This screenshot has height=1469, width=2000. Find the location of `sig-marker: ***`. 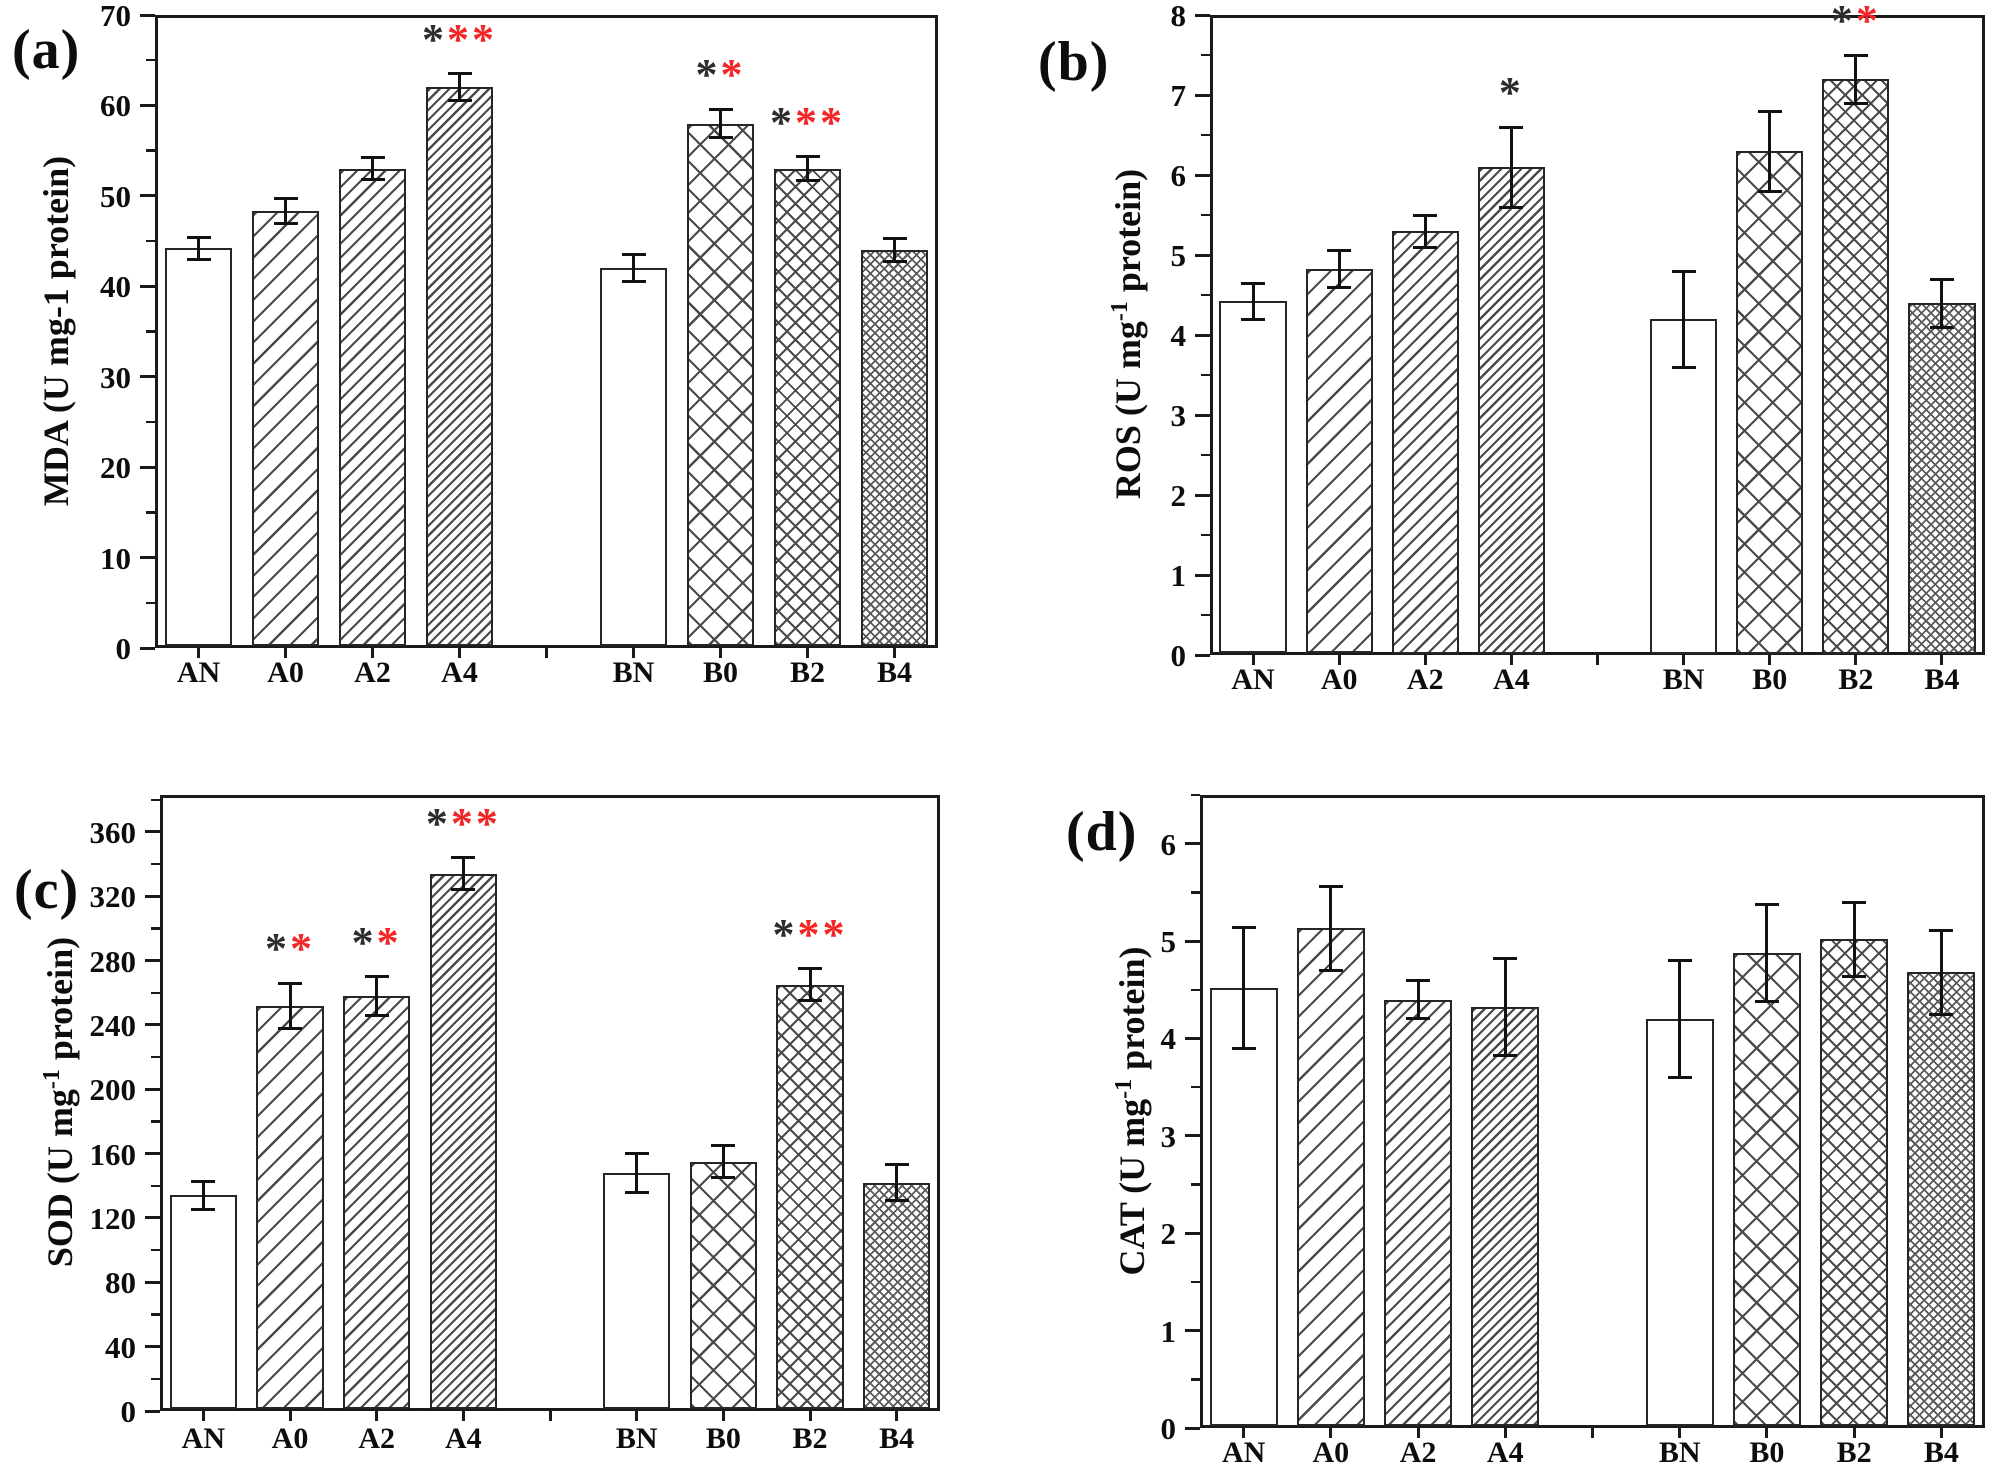

sig-marker: *** is located at coordinates (810, 934).